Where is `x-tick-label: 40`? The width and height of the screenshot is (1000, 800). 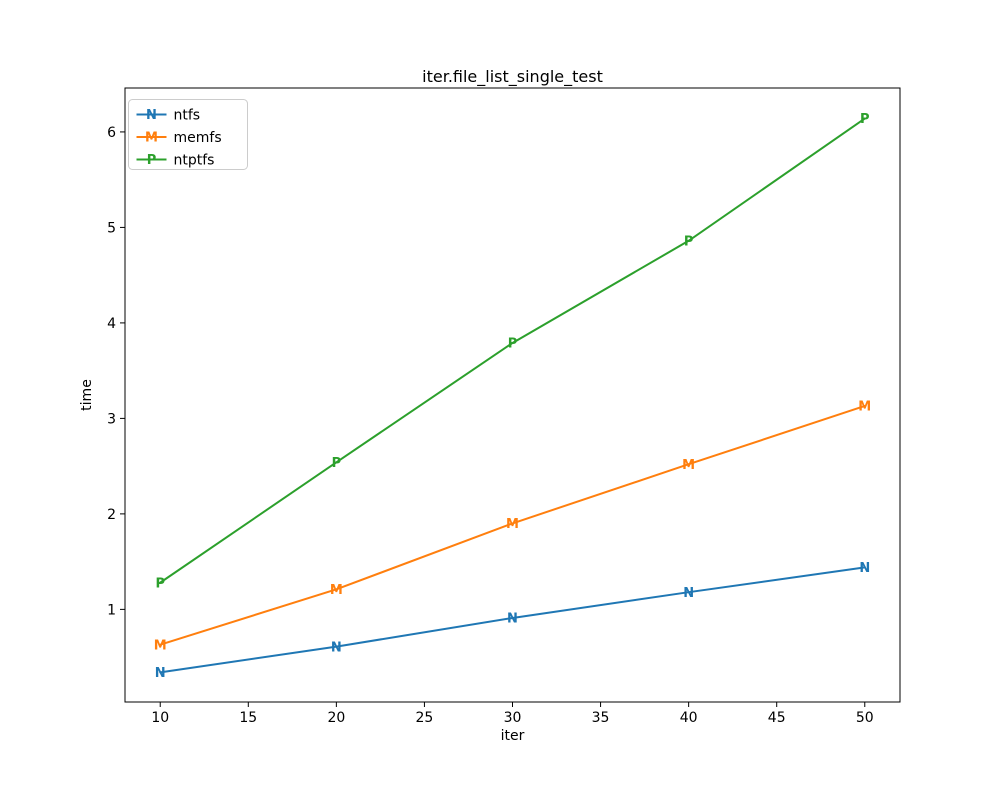 x-tick-label: 40 is located at coordinates (689, 718).